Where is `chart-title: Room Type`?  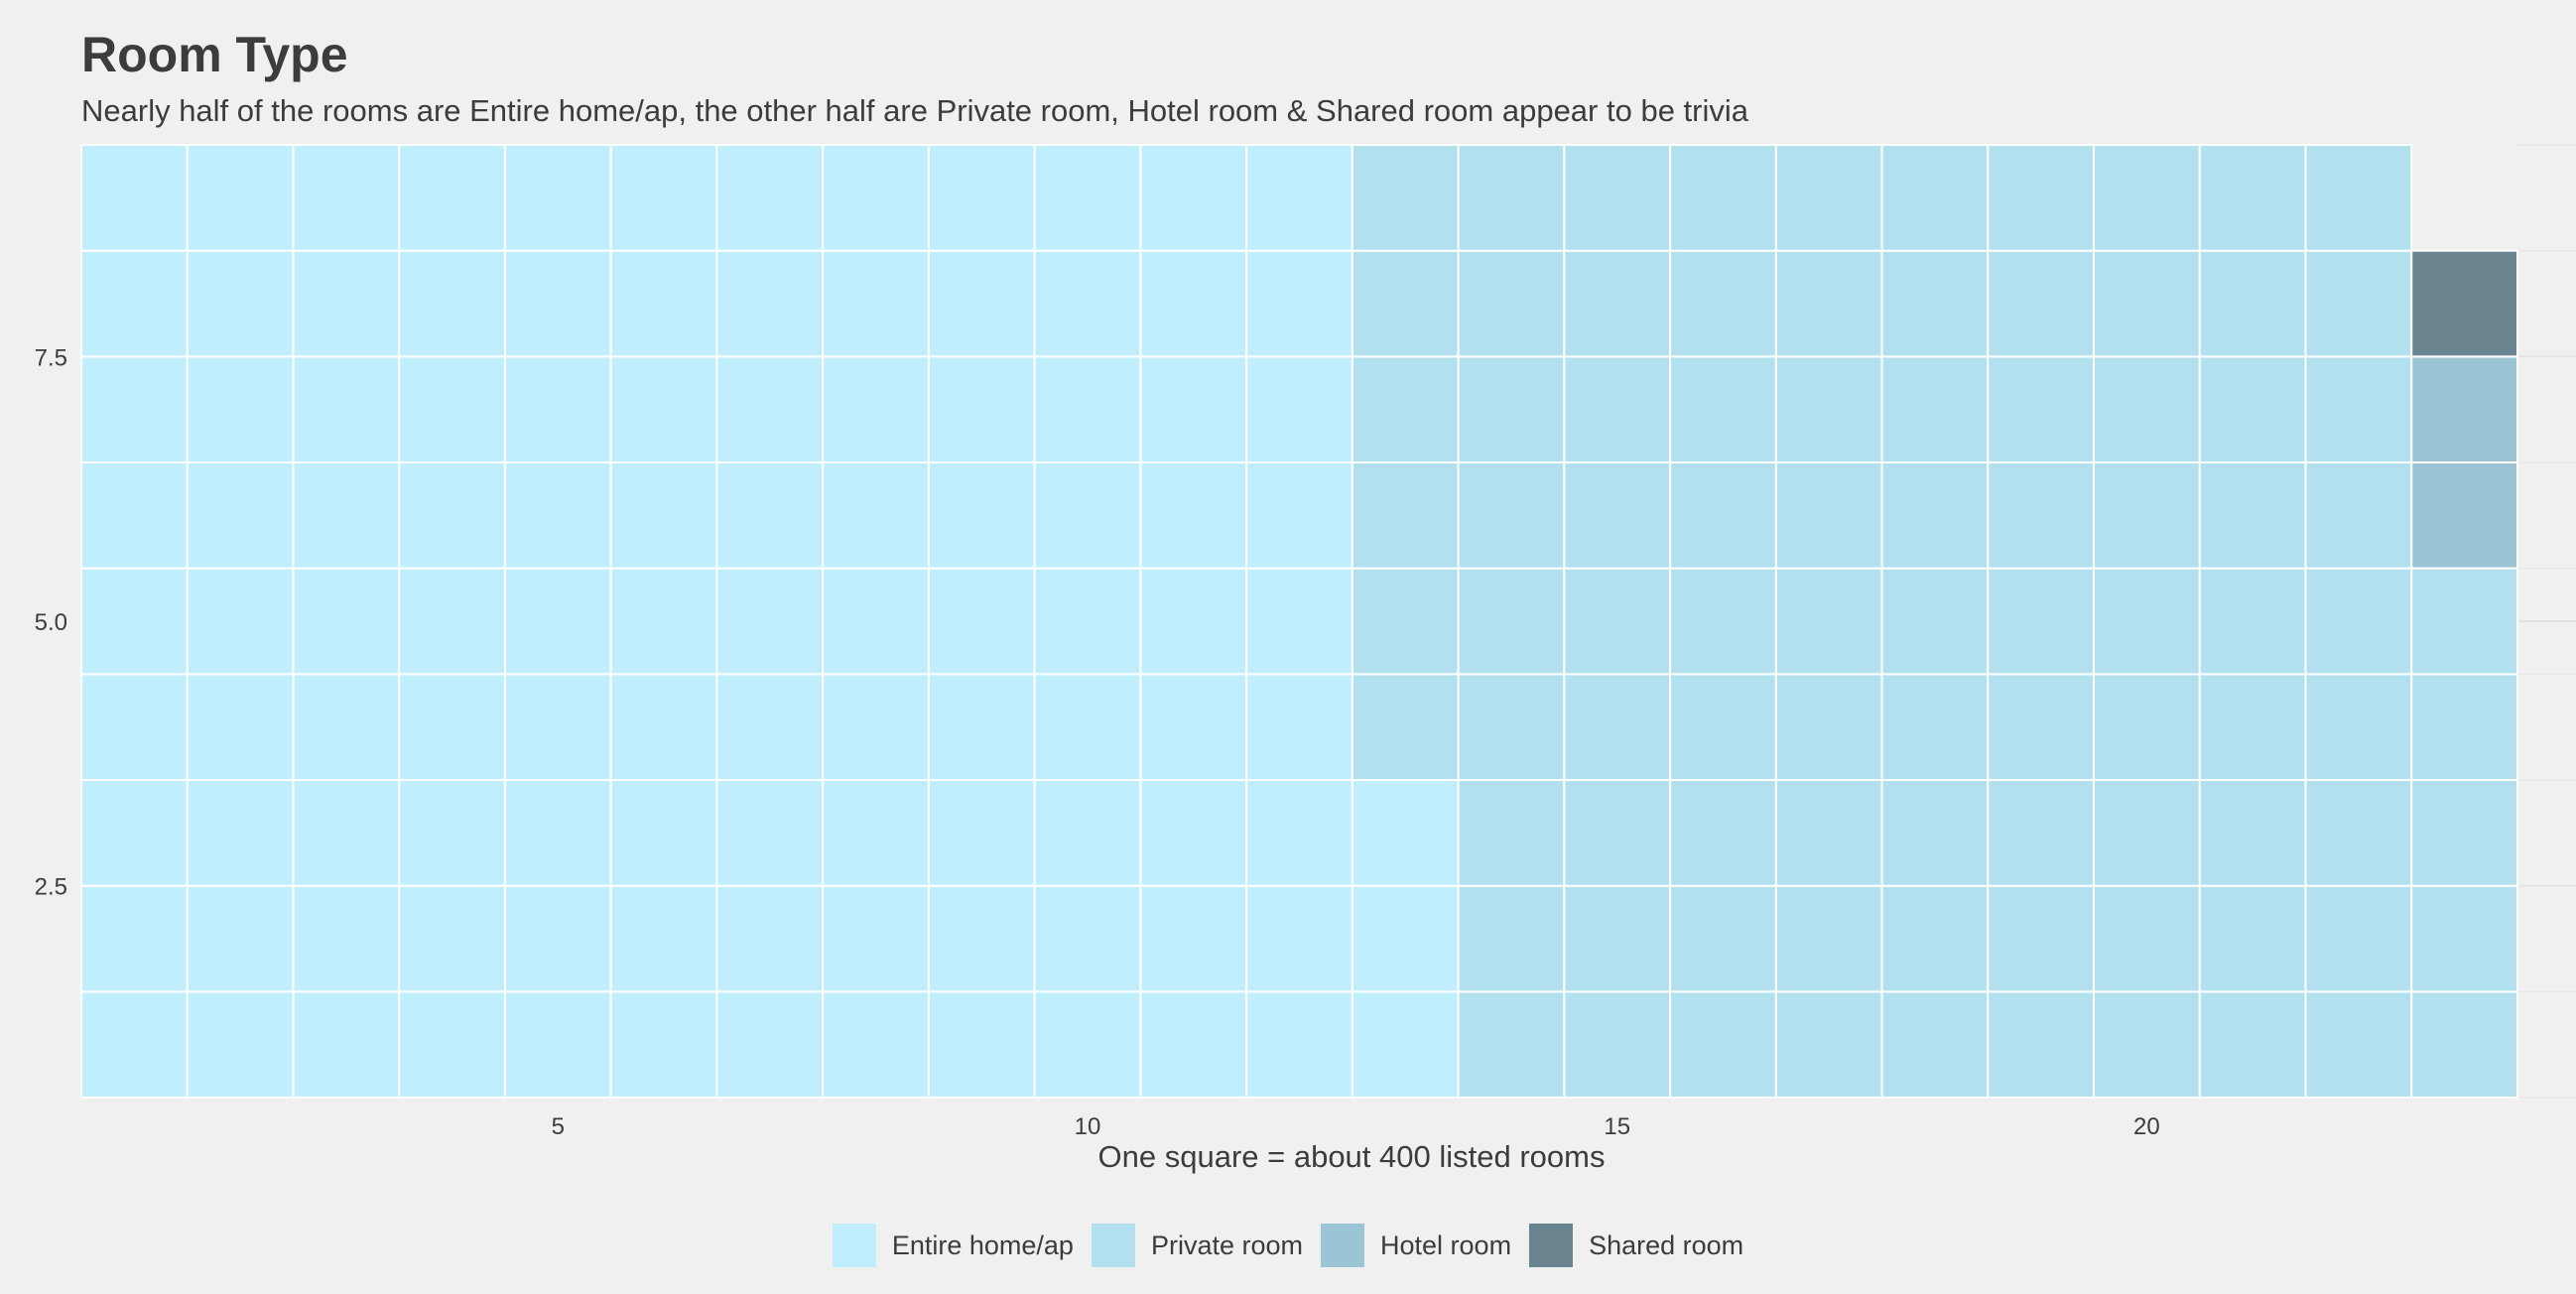
chart-title: Room Type is located at coordinates (215, 54).